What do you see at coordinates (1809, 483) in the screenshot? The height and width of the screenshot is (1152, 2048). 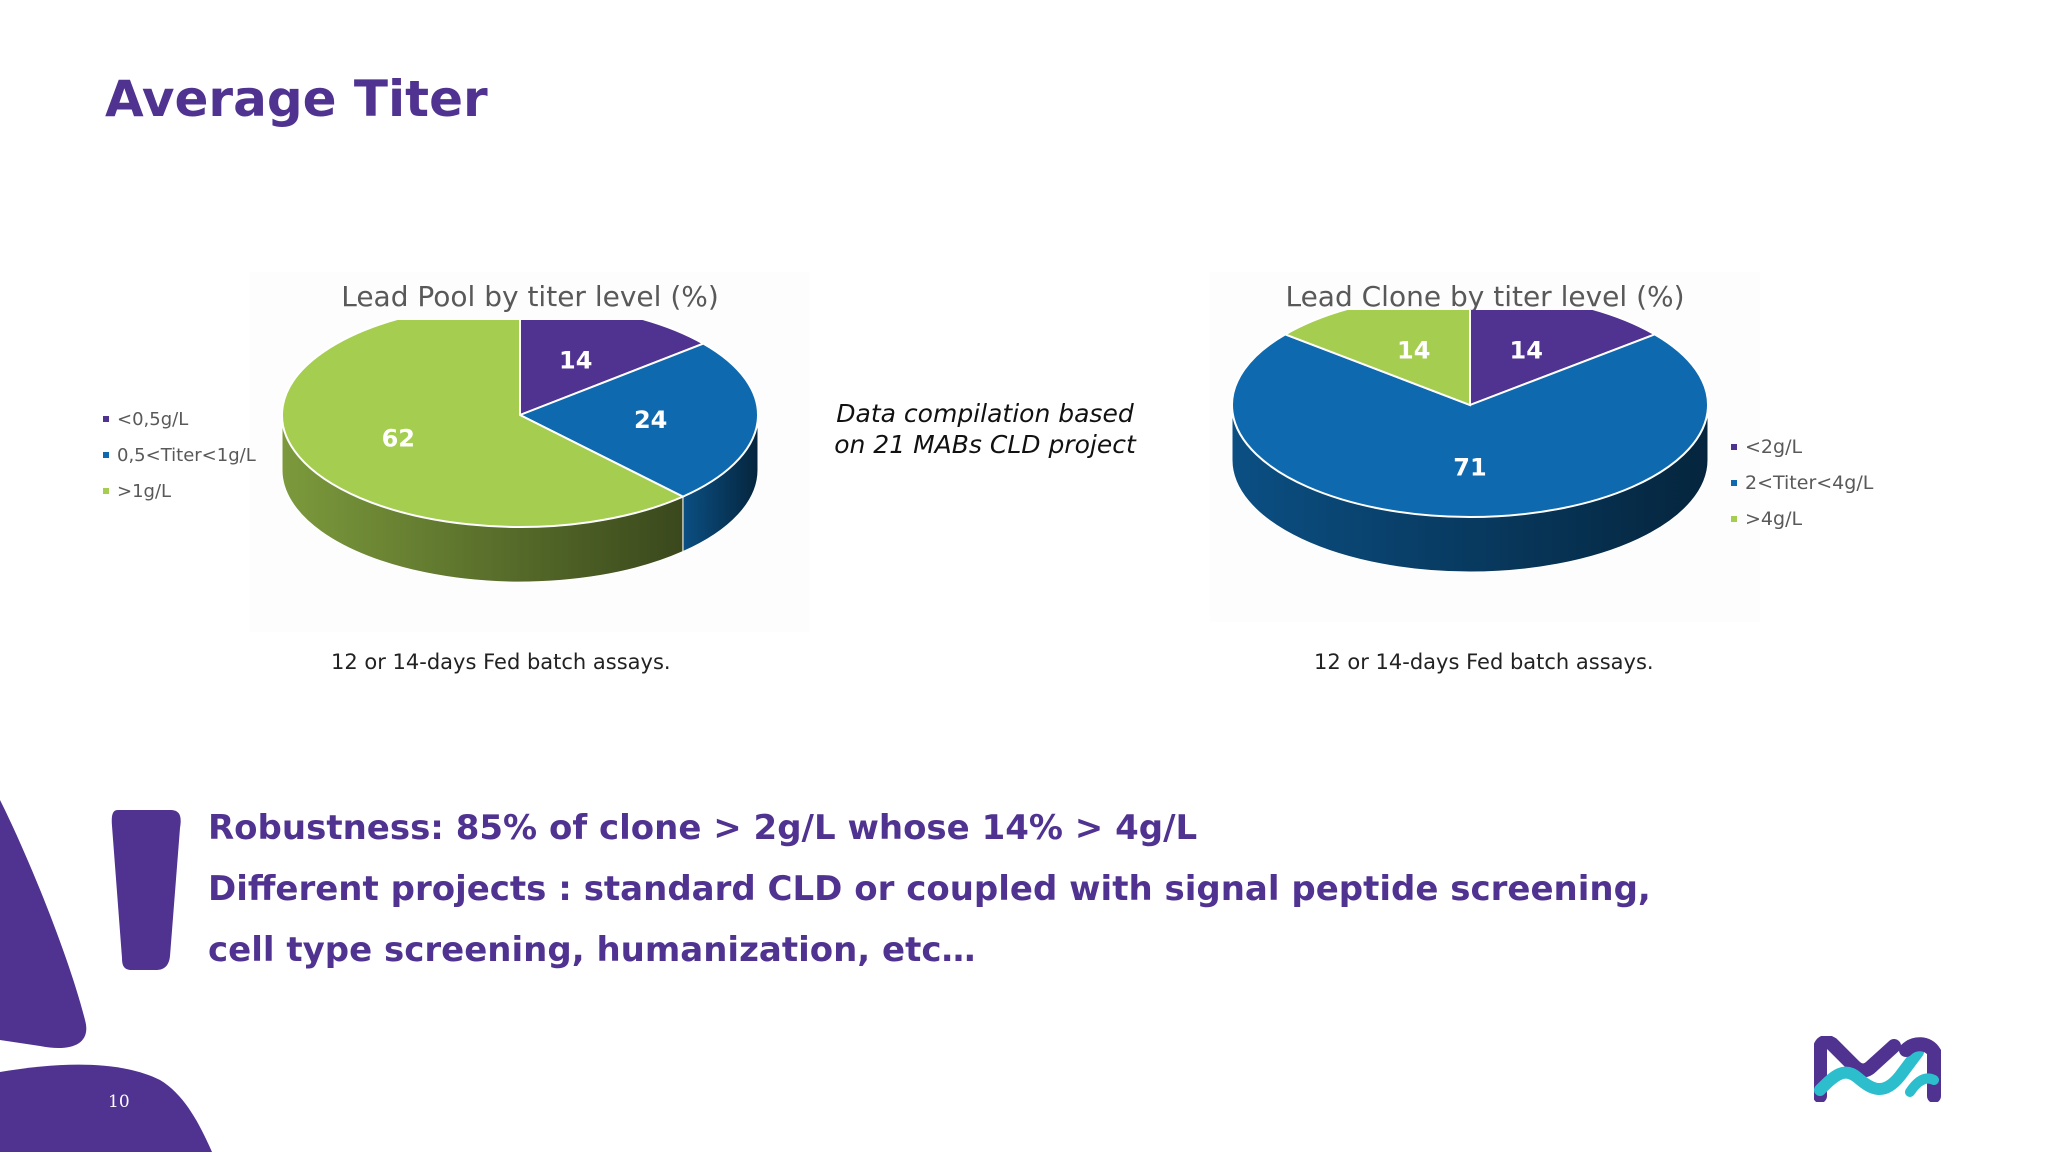 I see `legend-label: 2<Titer<4g/L` at bounding box center [1809, 483].